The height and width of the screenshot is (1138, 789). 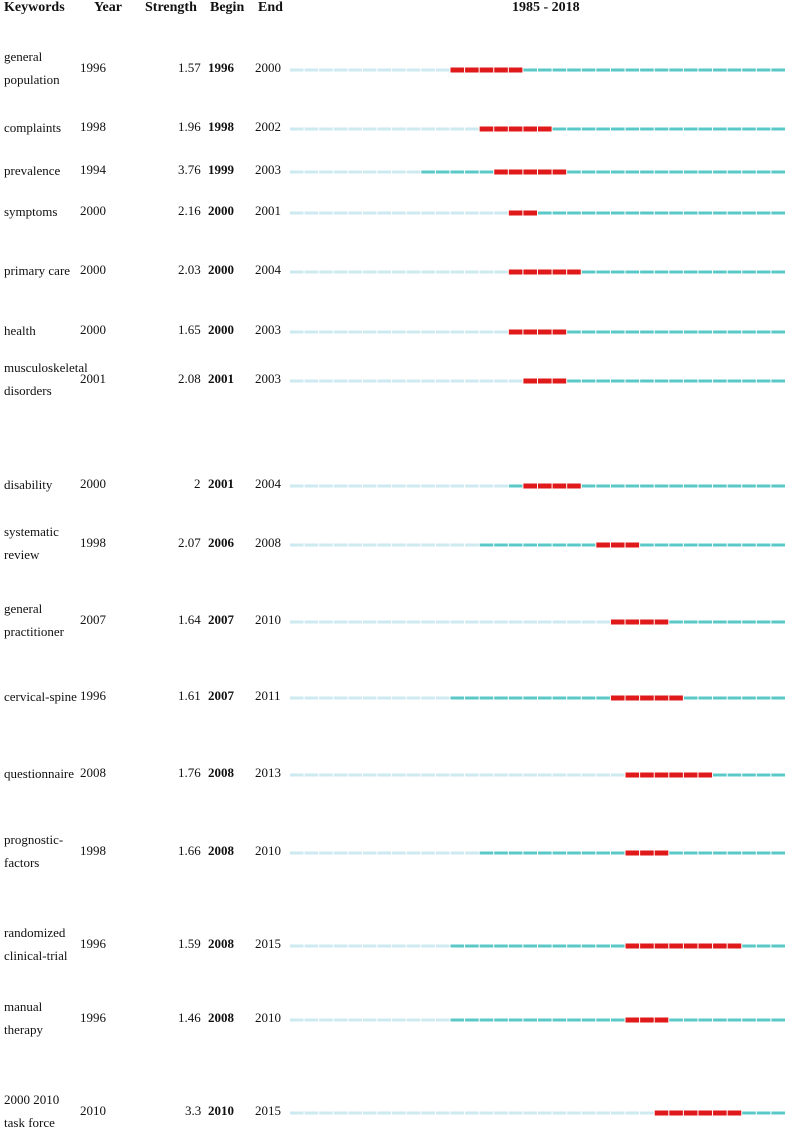 What do you see at coordinates (189, 126) in the screenshot?
I see `strength-value: 1.96` at bounding box center [189, 126].